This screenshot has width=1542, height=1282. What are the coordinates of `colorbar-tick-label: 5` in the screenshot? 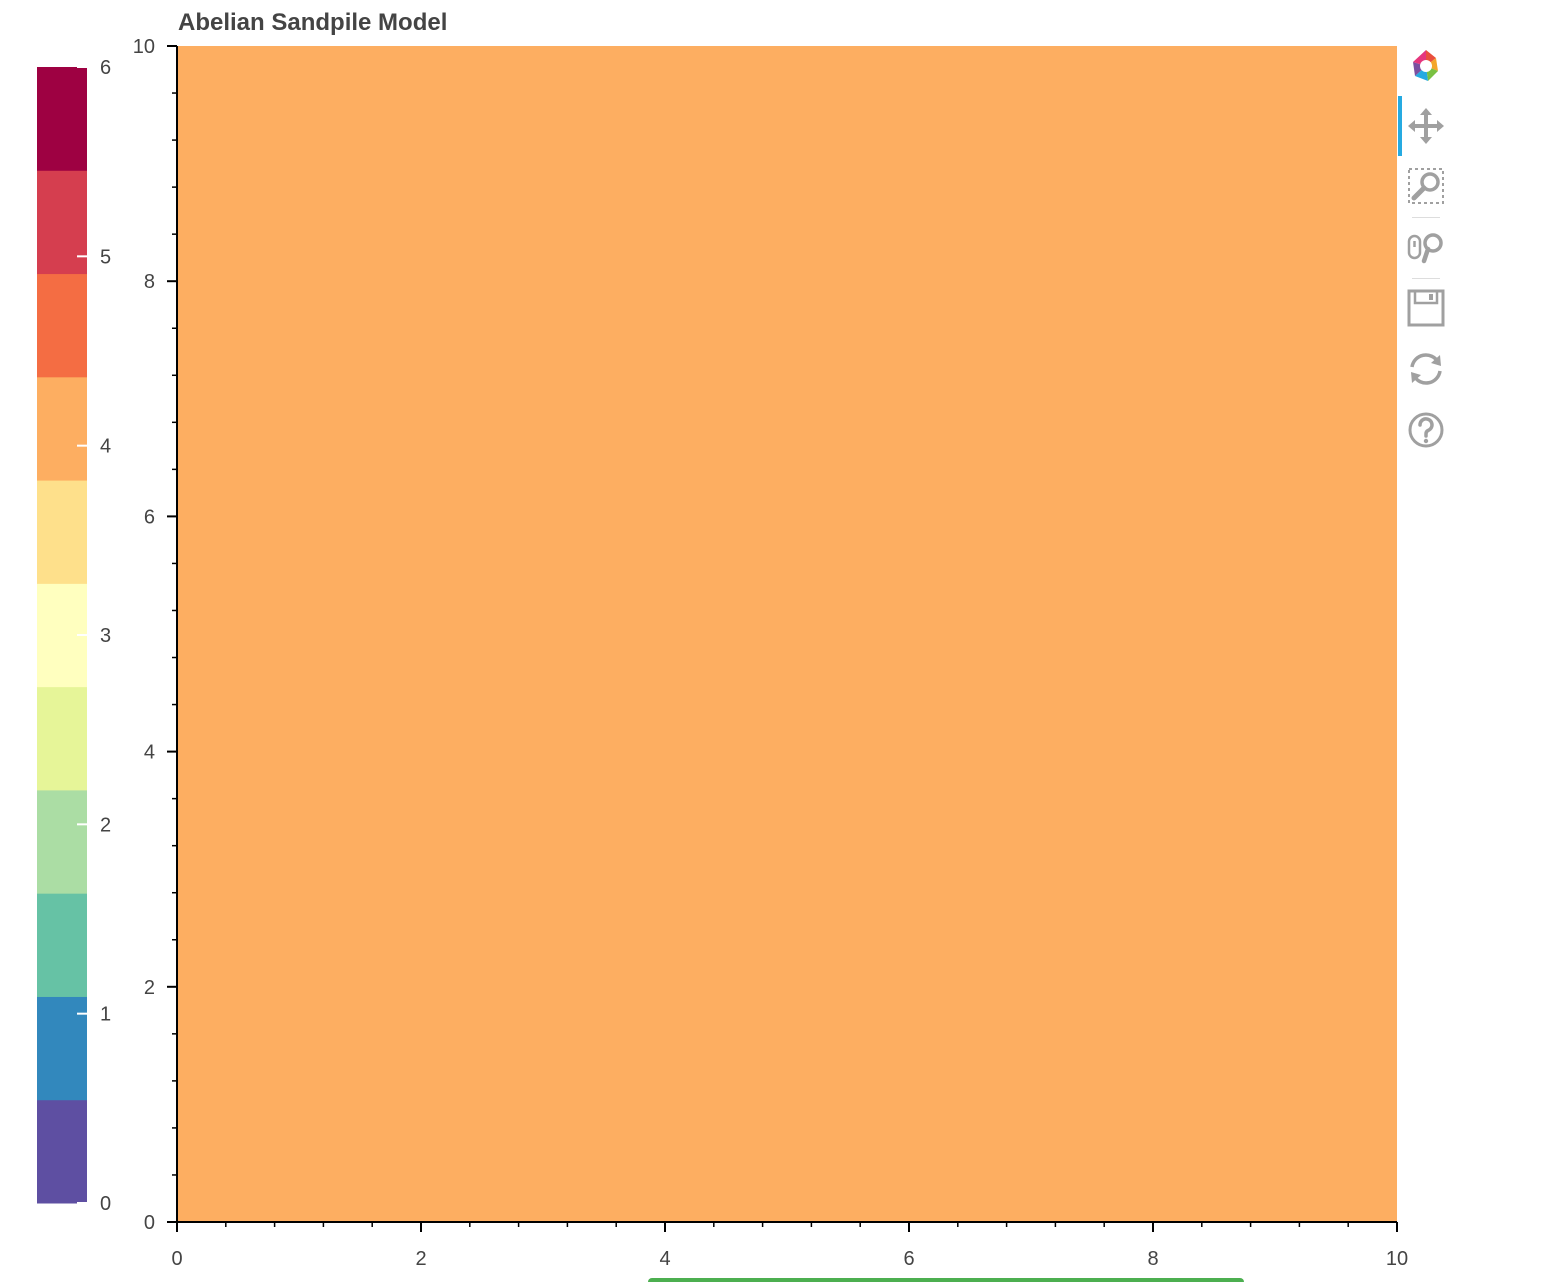 It's located at (105, 257).